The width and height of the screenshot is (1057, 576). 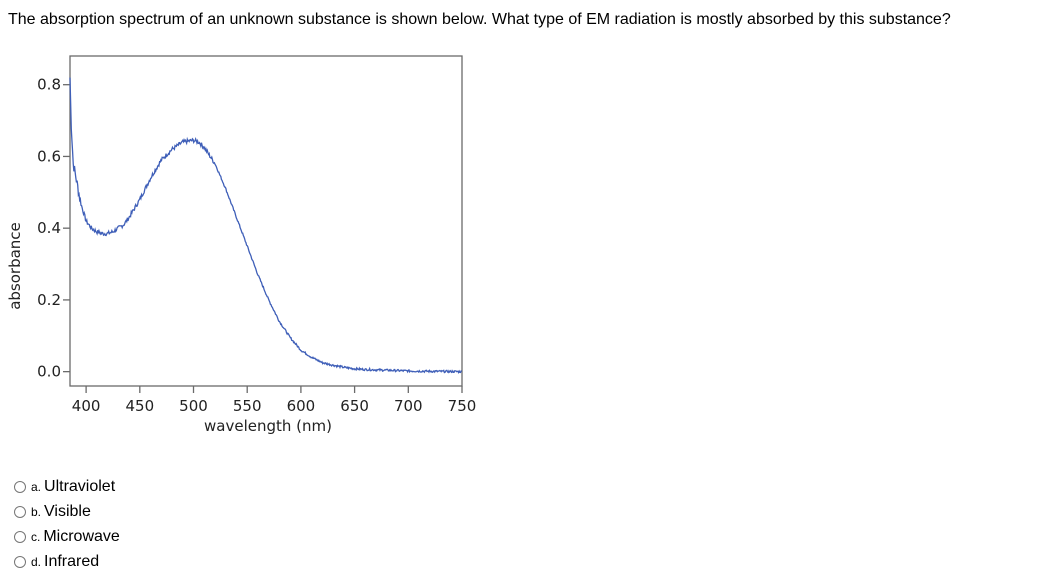 I want to click on option-label: Microwave, so click(x=81, y=536).